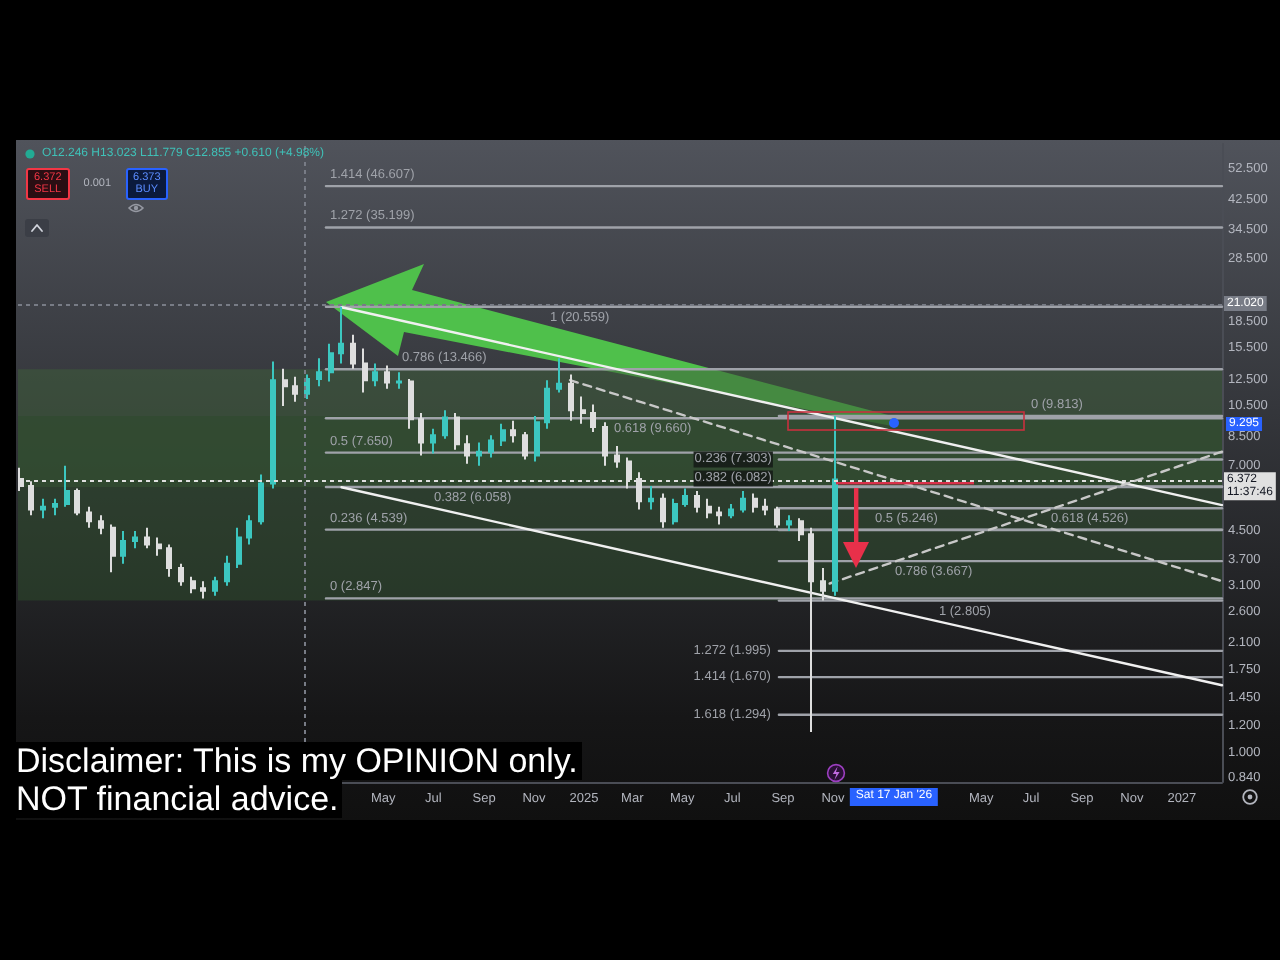 The height and width of the screenshot is (960, 1280). I want to click on annotation: Disclaimer: This is my OPINION only., so click(298, 761).